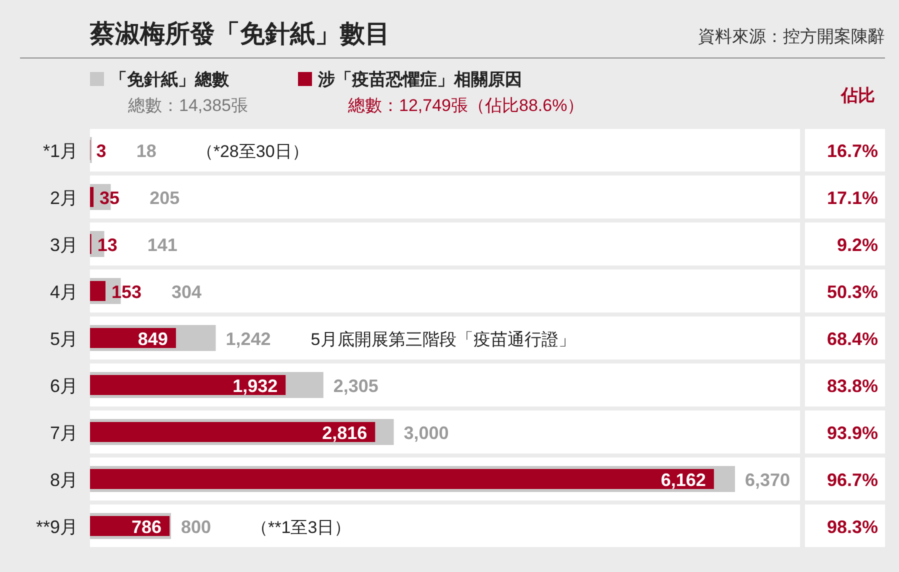 This screenshot has height=572, width=899. Describe the element at coordinates (852, 198) in the screenshot. I see `text: 17.1%` at that location.